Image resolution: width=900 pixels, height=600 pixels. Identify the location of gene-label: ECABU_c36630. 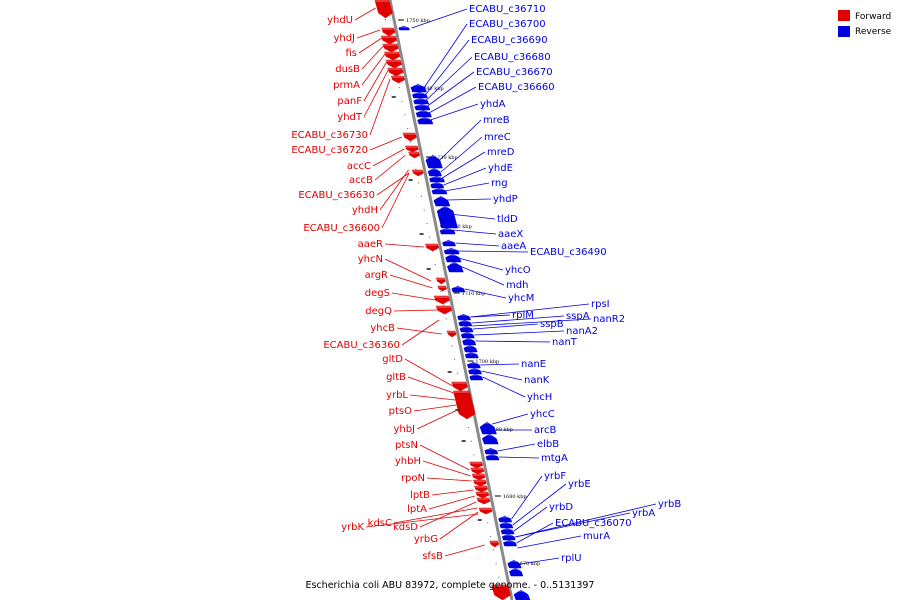
(336, 195).